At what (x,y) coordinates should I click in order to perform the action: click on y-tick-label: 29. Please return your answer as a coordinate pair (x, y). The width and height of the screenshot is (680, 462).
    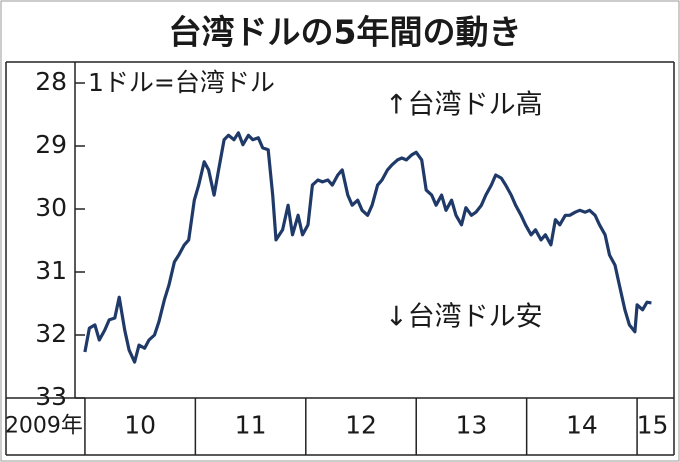
    Looking at the image, I should click on (51, 144).